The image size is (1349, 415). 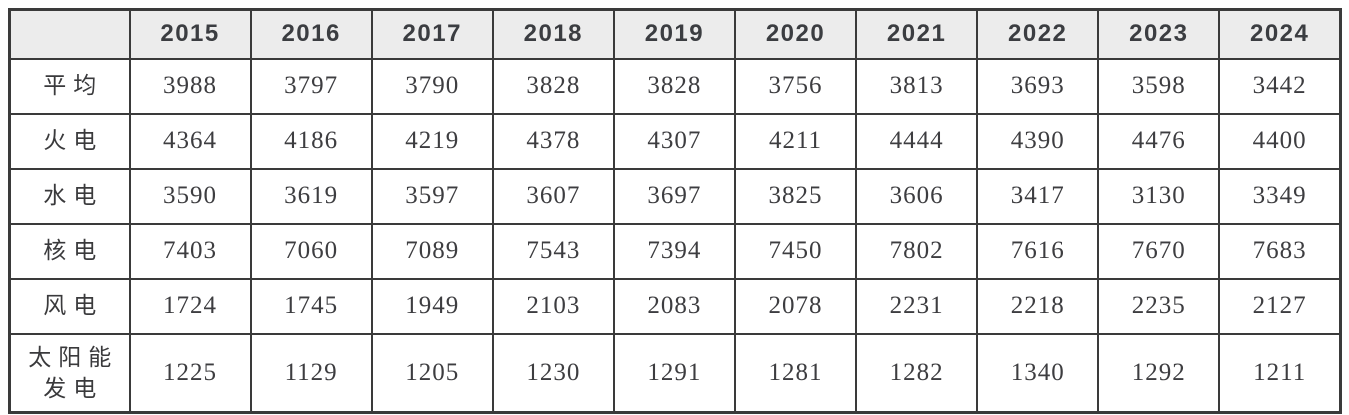 I want to click on value-cell: 7683, so click(x=1280, y=251).